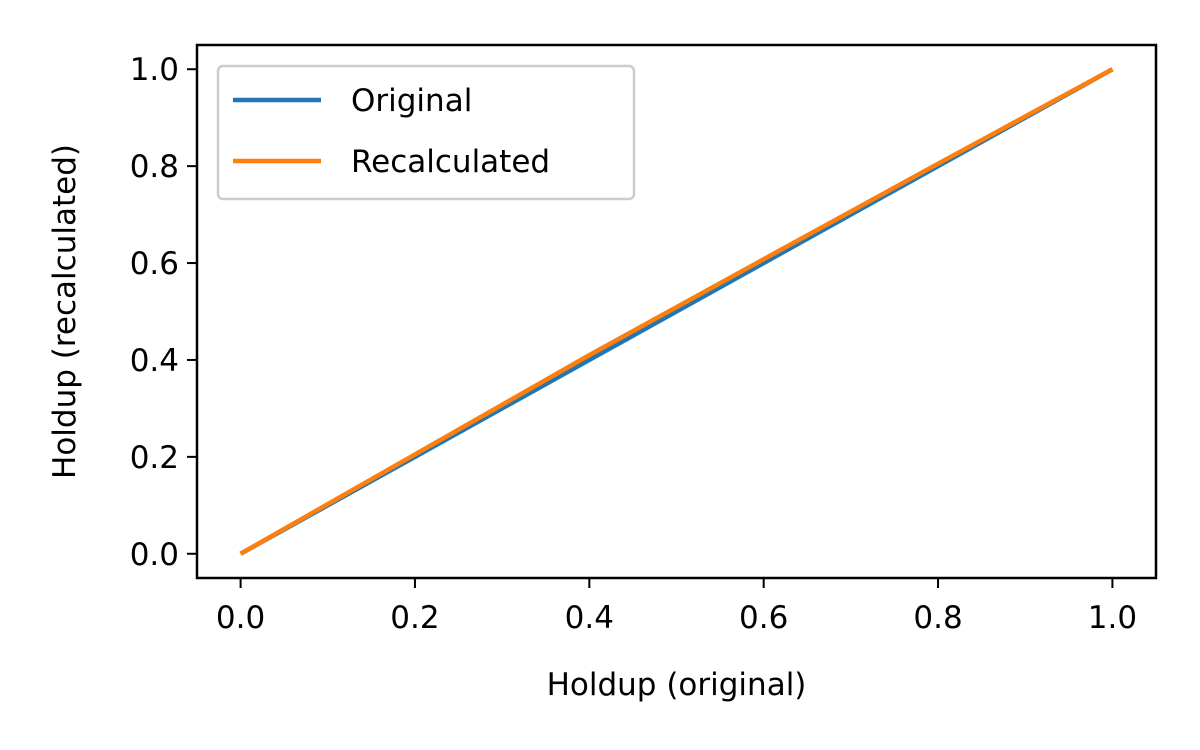 This screenshot has width=1200, height=750. Describe the element at coordinates (450, 162) in the screenshot. I see `legend-label-recalculated: Recalculated` at that location.